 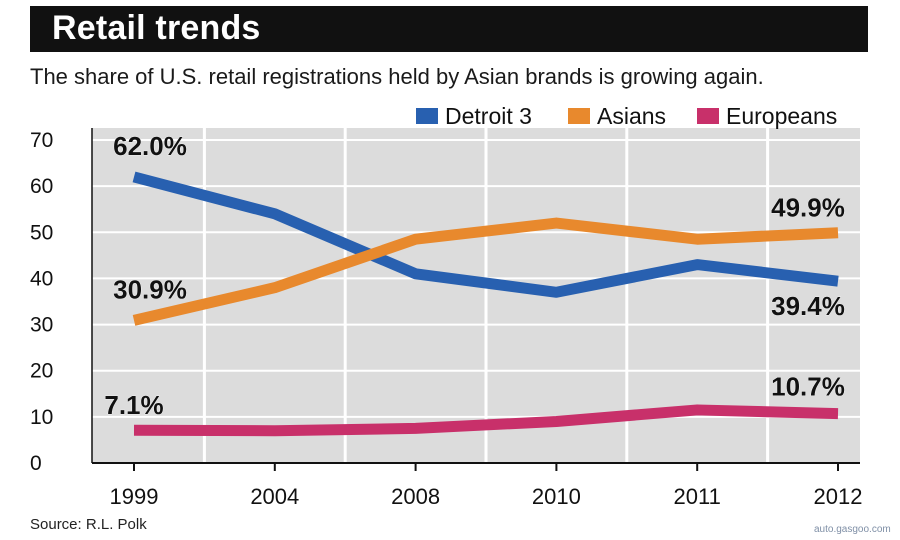 I want to click on data-label: 7.1%, so click(x=133, y=405).